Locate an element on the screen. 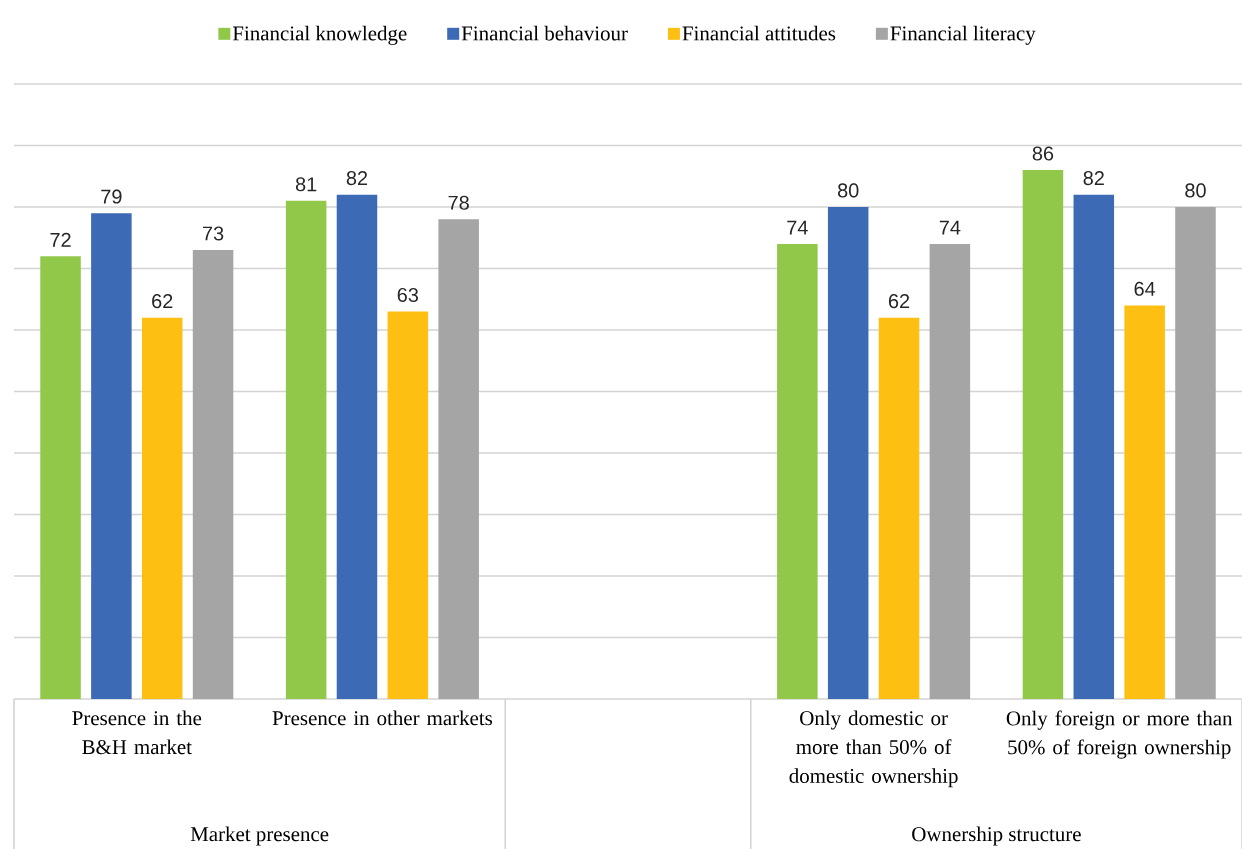 The width and height of the screenshot is (1242, 849). text: Ownership structure is located at coordinates (996, 836).